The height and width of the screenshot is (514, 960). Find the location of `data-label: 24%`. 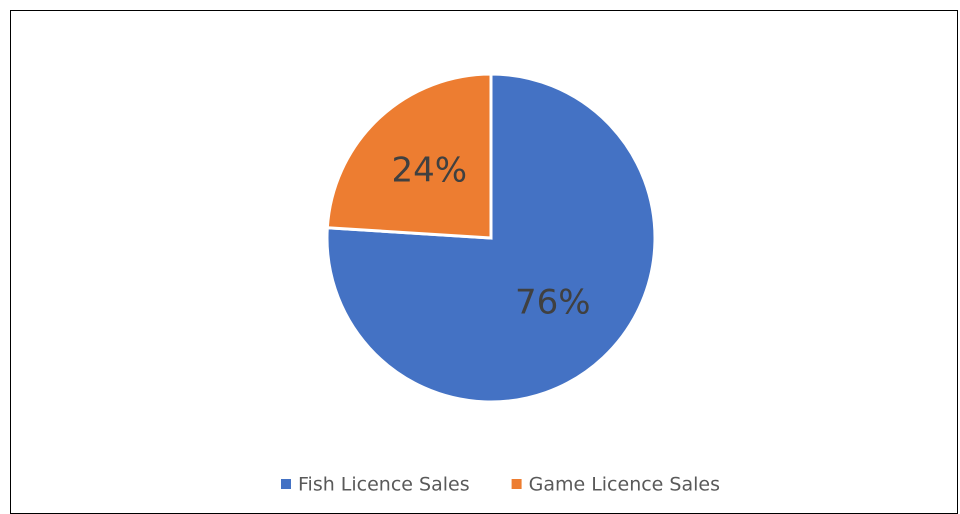

data-label: 24% is located at coordinates (429, 171).